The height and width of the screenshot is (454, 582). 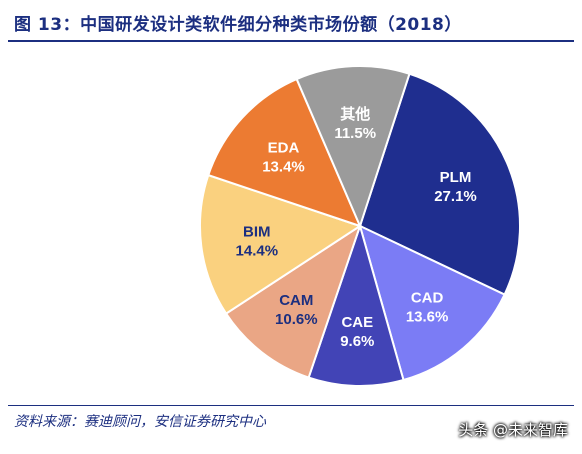 What do you see at coordinates (257, 231) in the screenshot?
I see `slice-label-4: BIM` at bounding box center [257, 231].